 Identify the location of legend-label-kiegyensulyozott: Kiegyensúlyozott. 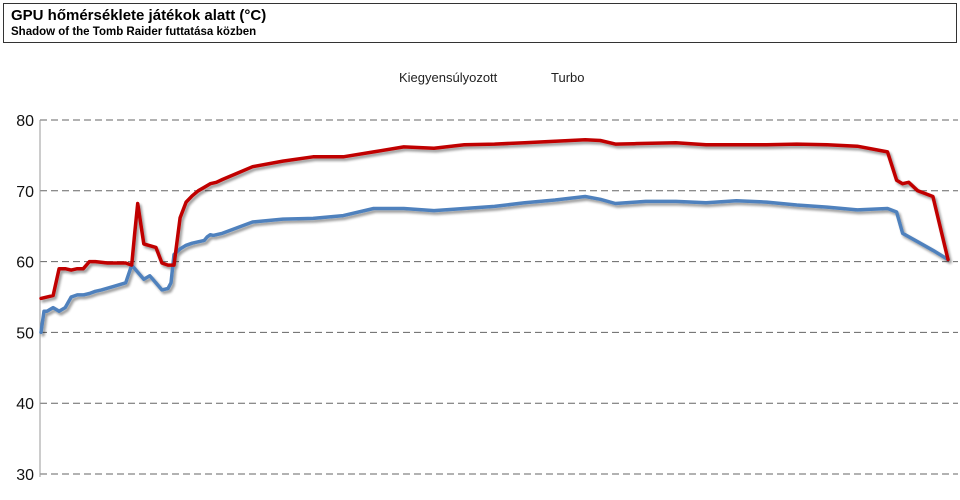
(448, 77).